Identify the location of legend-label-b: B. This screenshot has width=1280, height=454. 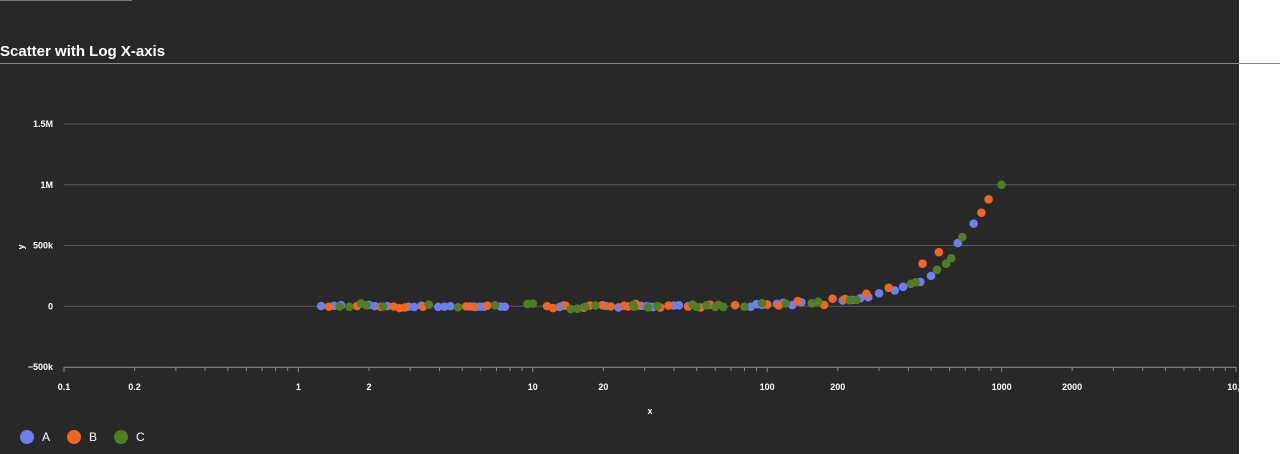
(93, 437).